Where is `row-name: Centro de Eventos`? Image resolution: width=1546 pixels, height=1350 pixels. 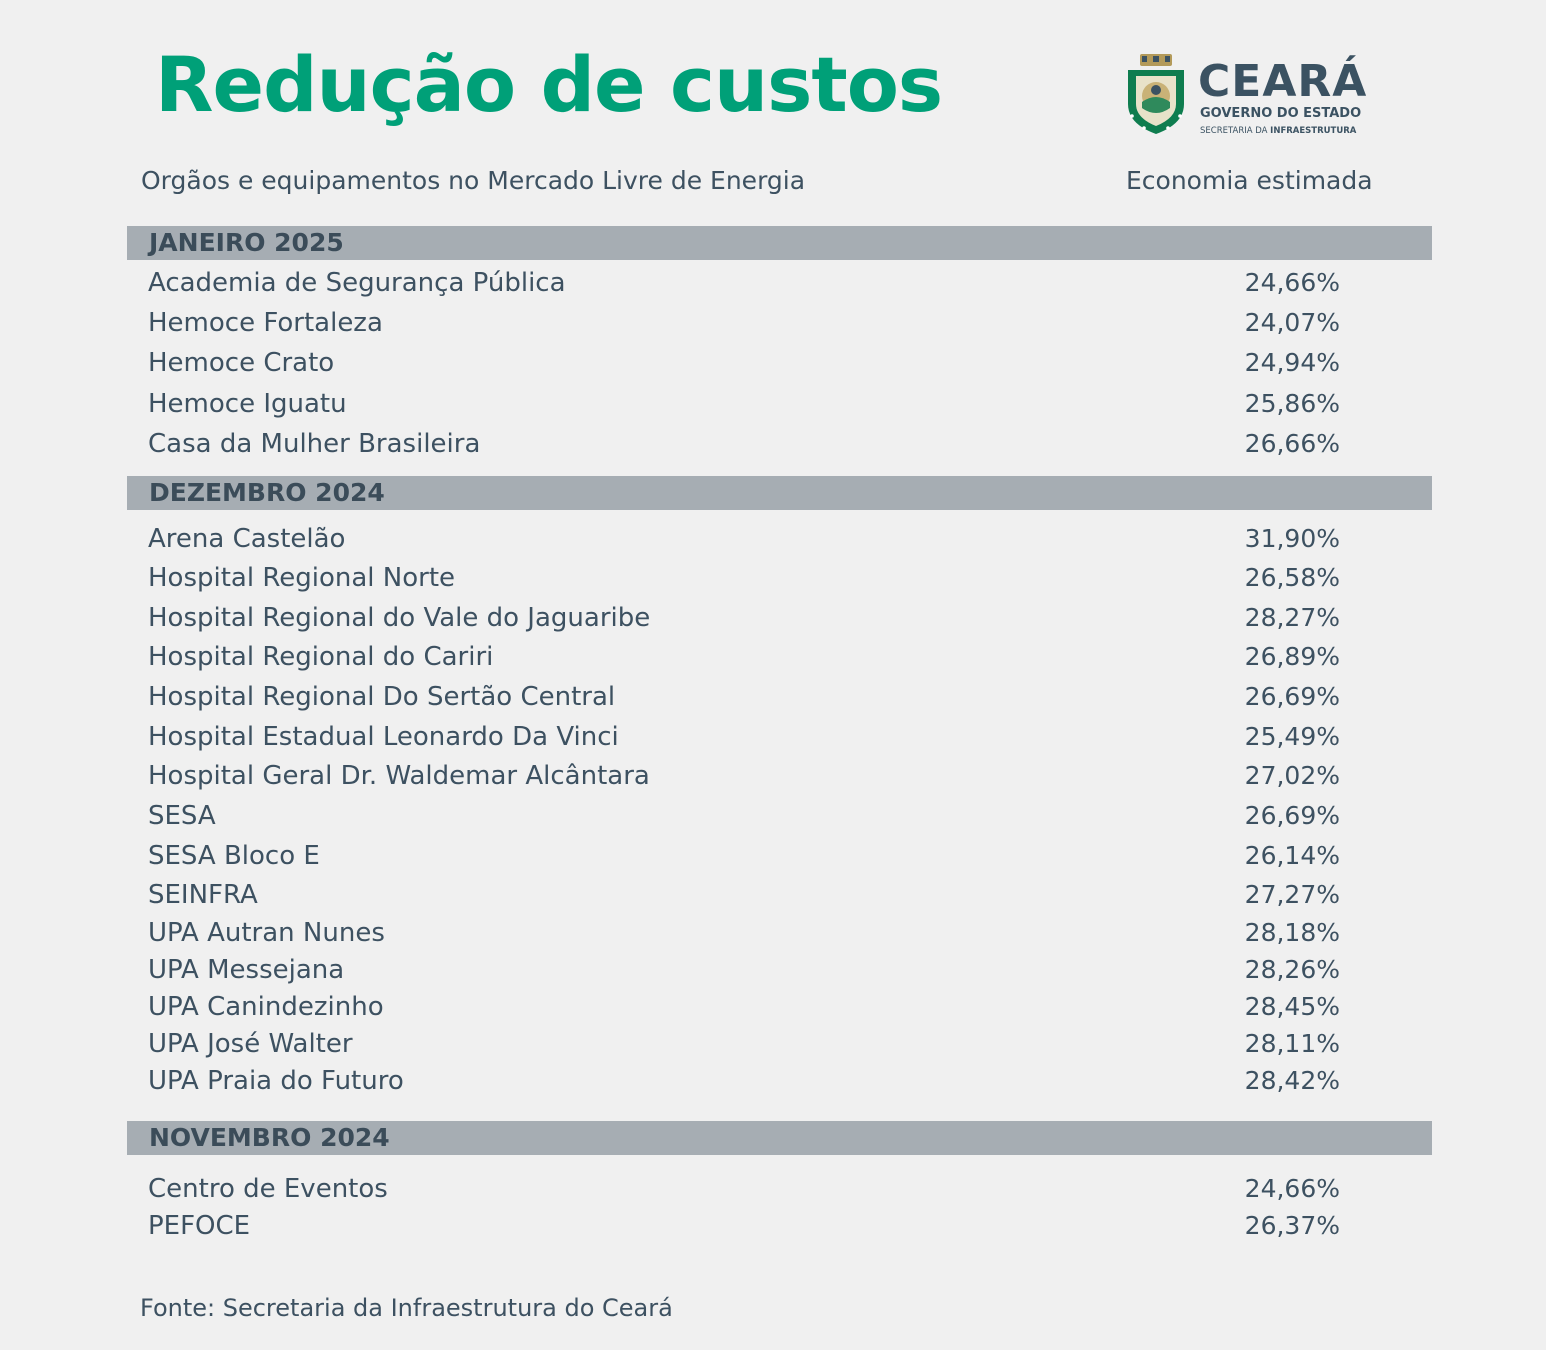 row-name: Centro de Eventos is located at coordinates (268, 1189).